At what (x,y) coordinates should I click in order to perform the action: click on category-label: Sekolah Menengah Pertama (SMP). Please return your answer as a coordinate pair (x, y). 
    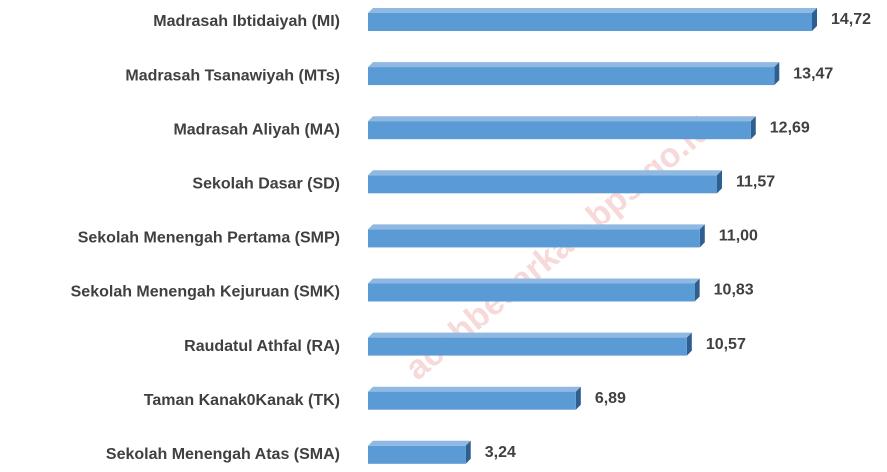
    Looking at the image, I should click on (209, 238).